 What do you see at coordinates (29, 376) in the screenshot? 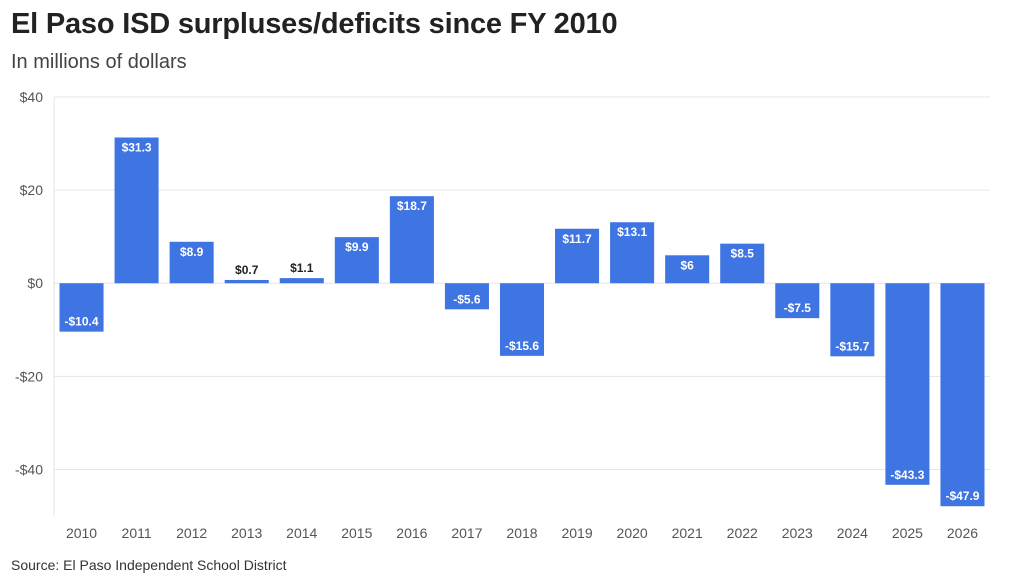
I see `y-tick-label: -$20` at bounding box center [29, 376].